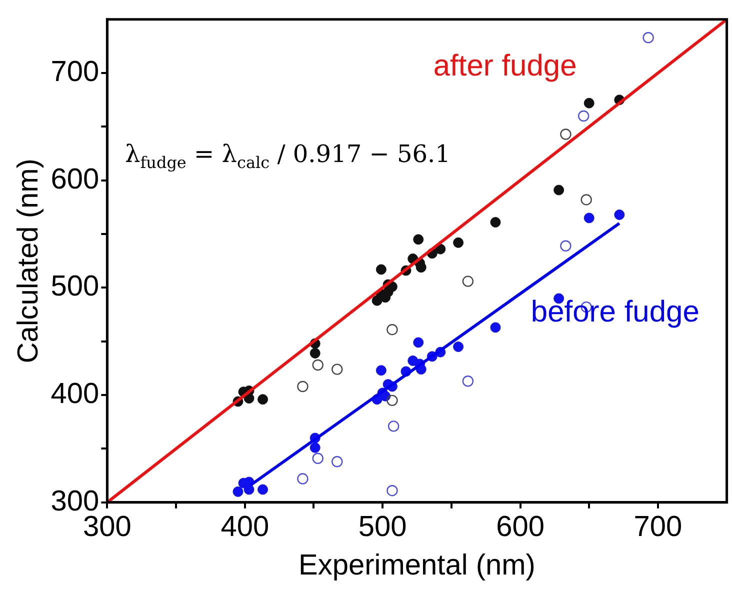 The width and height of the screenshot is (733, 594). I want to click on x-tick-label: 300, so click(107, 526).